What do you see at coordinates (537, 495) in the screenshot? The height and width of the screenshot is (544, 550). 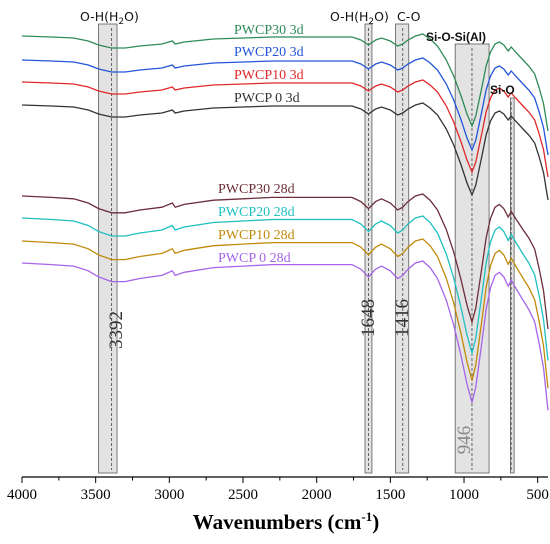 I see `x-tick-label: 500` at bounding box center [537, 495].